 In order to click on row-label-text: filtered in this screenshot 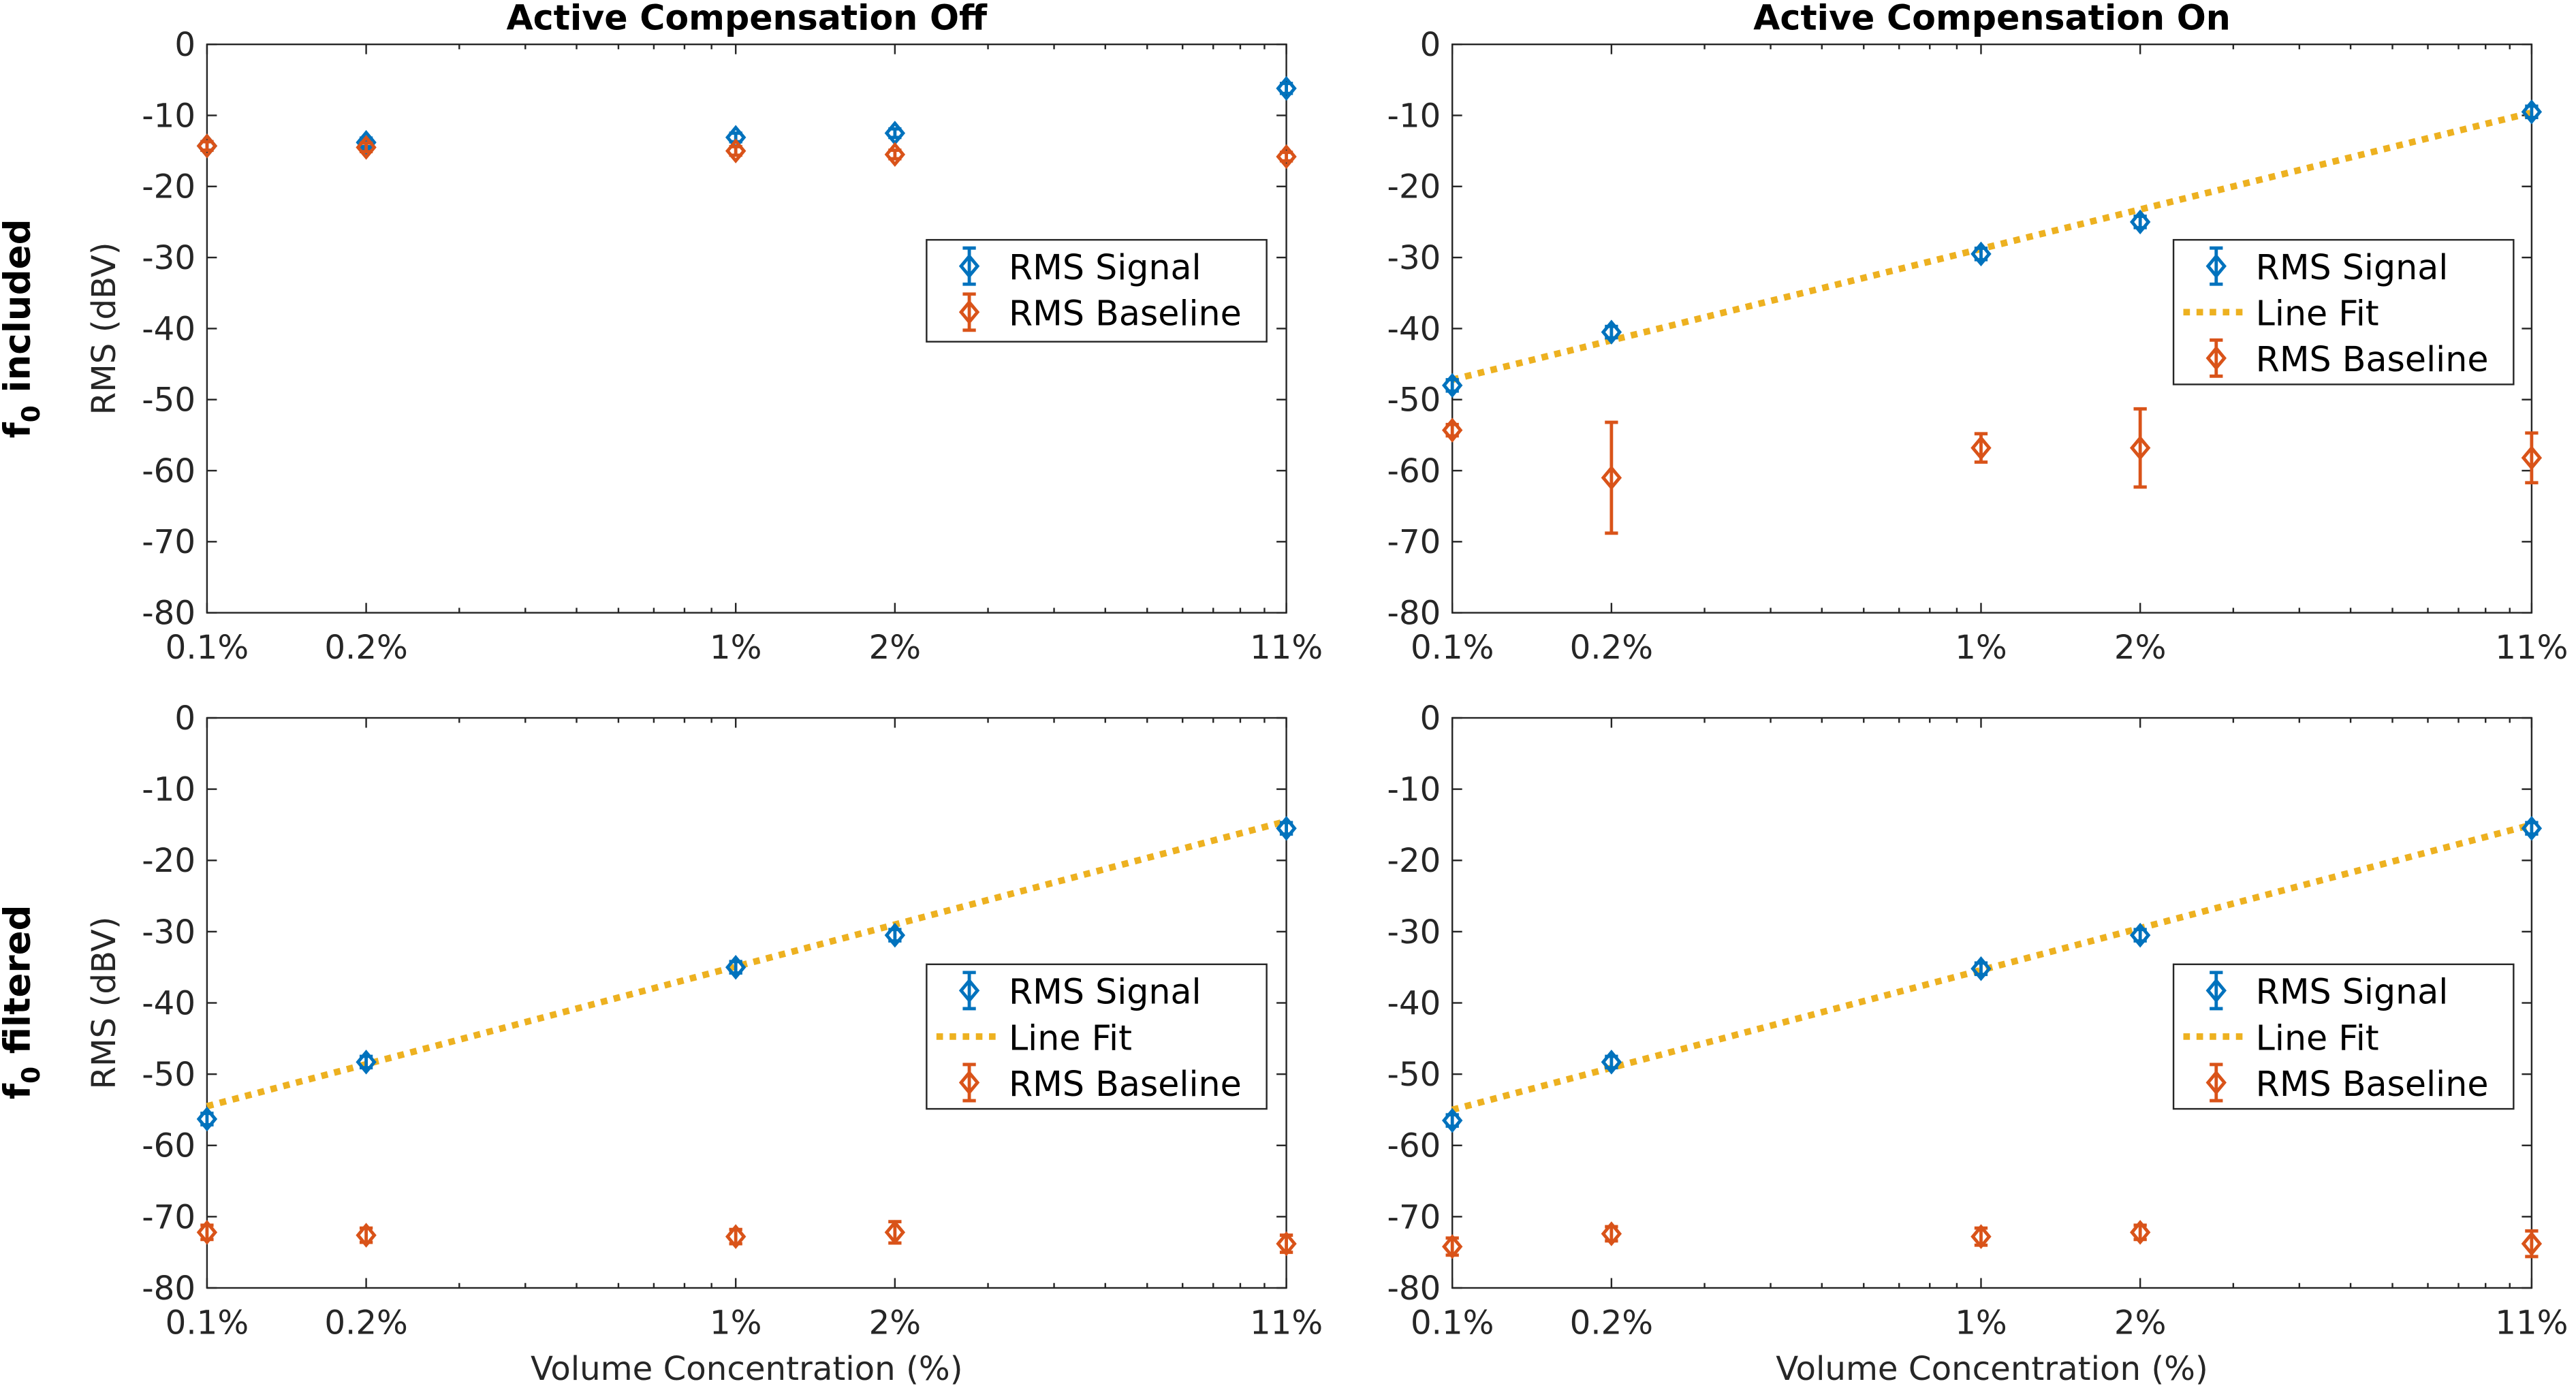, I will do `click(19, 985)`.